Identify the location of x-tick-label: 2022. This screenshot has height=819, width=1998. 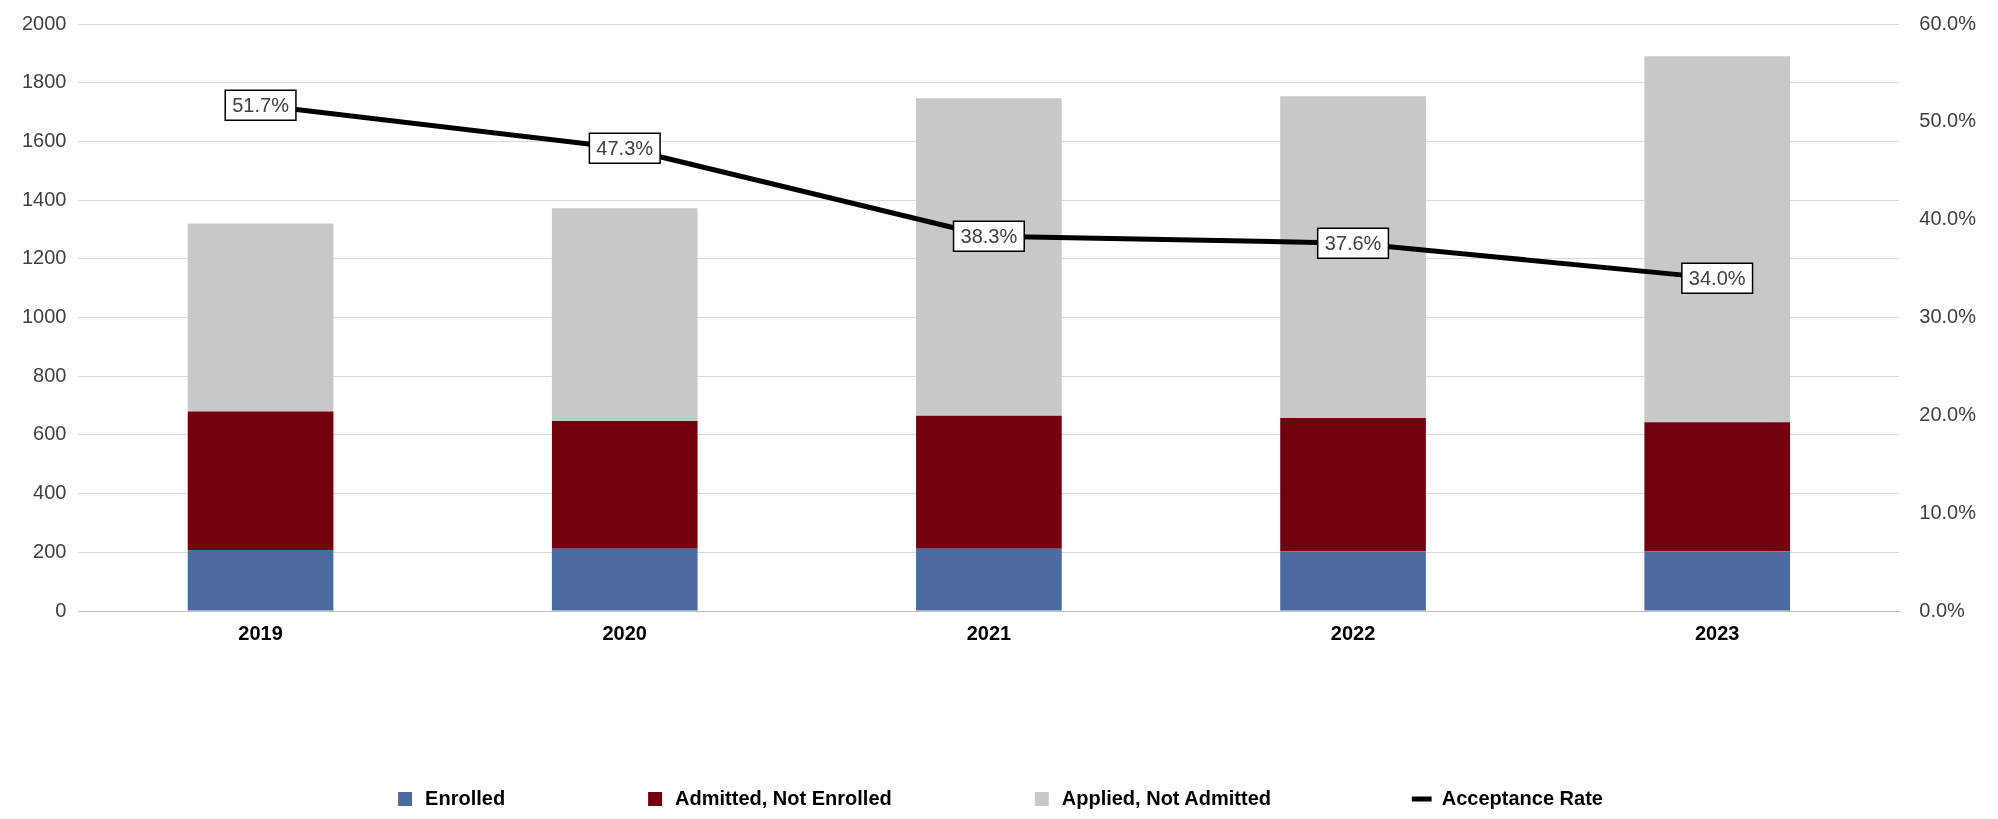
(1353, 632).